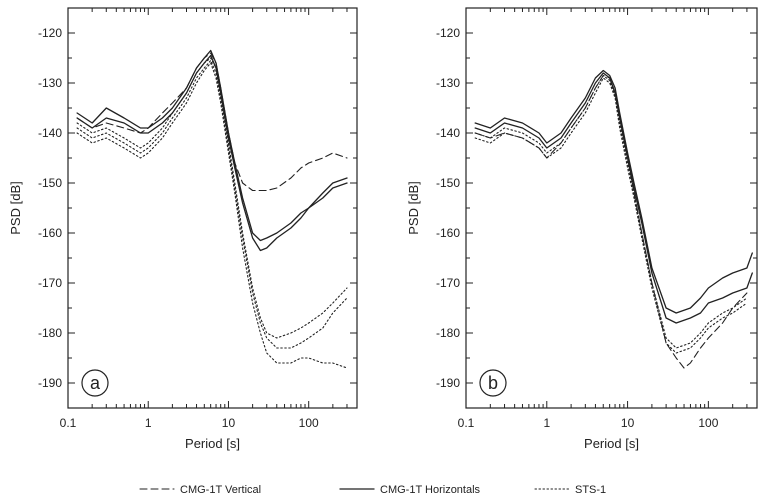 The image size is (758, 499). Describe the element at coordinates (372, 490) in the screenshot. I see `legend: CMG-1T Vertical CMG-1T Horizontals STS-1` at that location.